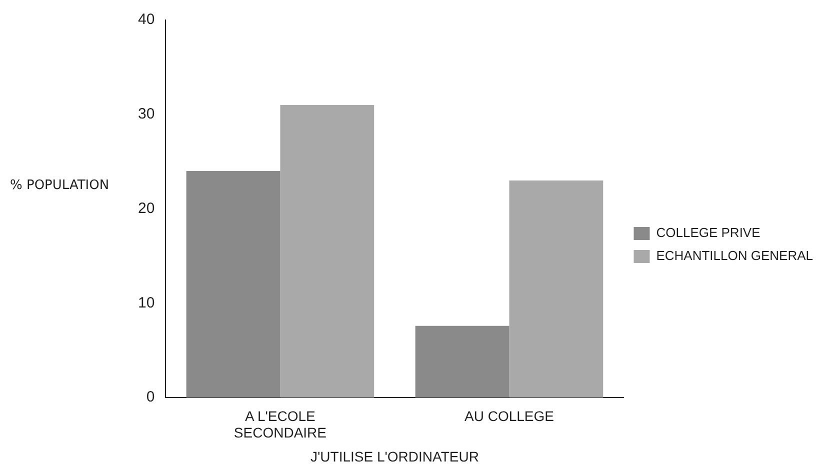 The width and height of the screenshot is (835, 470). I want to click on y-tick-label: 20, so click(146, 208).